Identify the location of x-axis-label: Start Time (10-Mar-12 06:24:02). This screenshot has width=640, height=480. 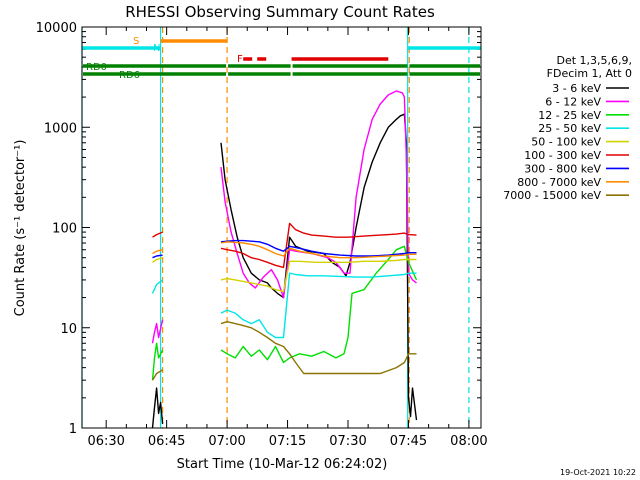
(282, 464).